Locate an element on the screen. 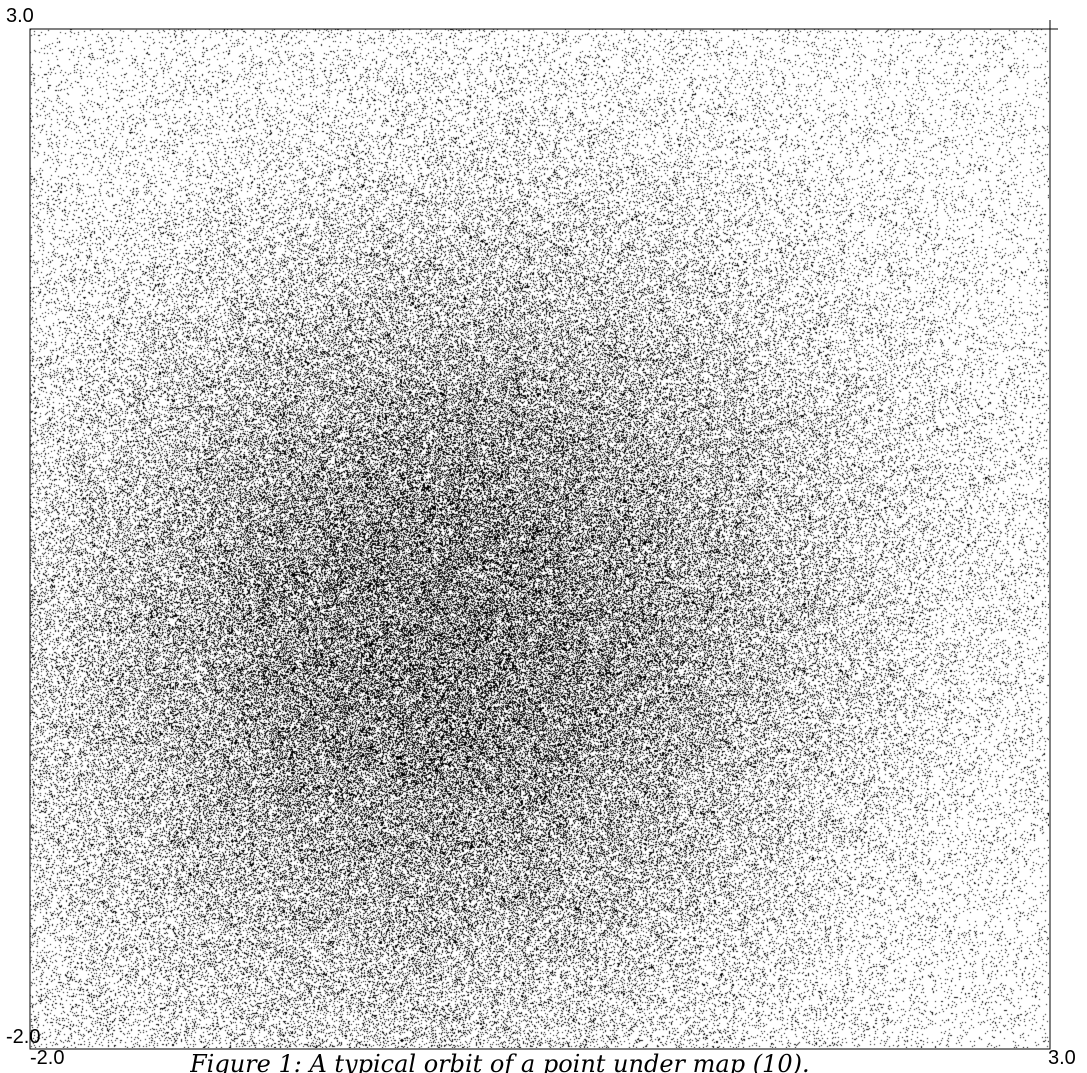 This screenshot has height=1073, width=1087. y-min-tick-label: -2.0 is located at coordinates (23, 1037).